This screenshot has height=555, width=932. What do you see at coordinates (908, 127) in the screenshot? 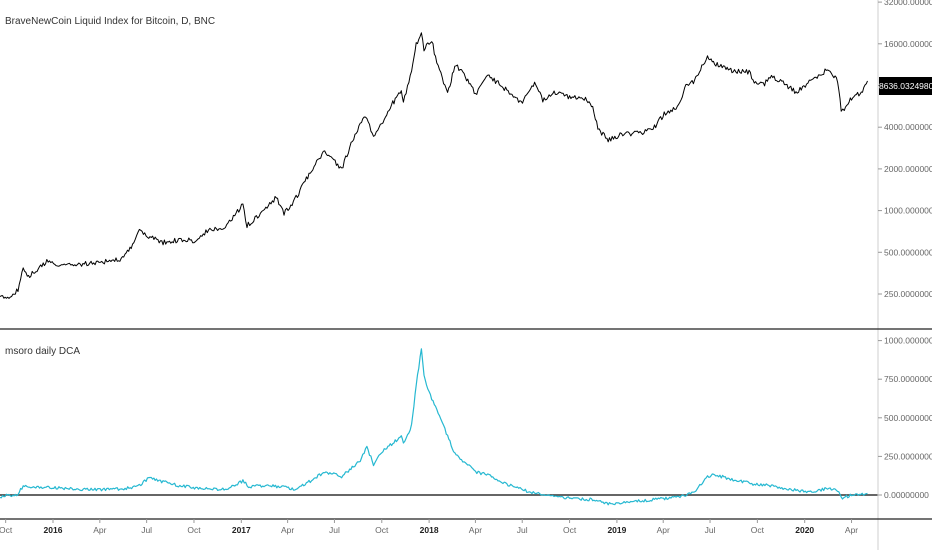
I see `price-axis-label: 4000.00000000` at bounding box center [908, 127].